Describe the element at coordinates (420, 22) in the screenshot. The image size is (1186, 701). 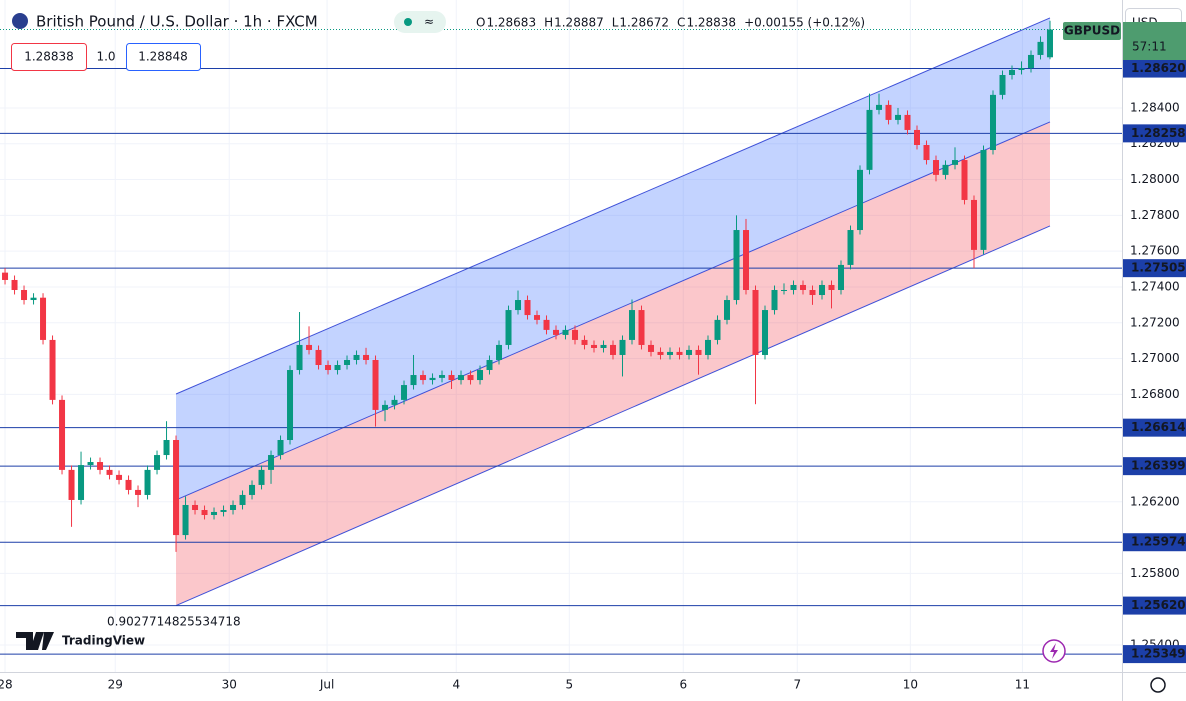
I see `status-pill` at that location.